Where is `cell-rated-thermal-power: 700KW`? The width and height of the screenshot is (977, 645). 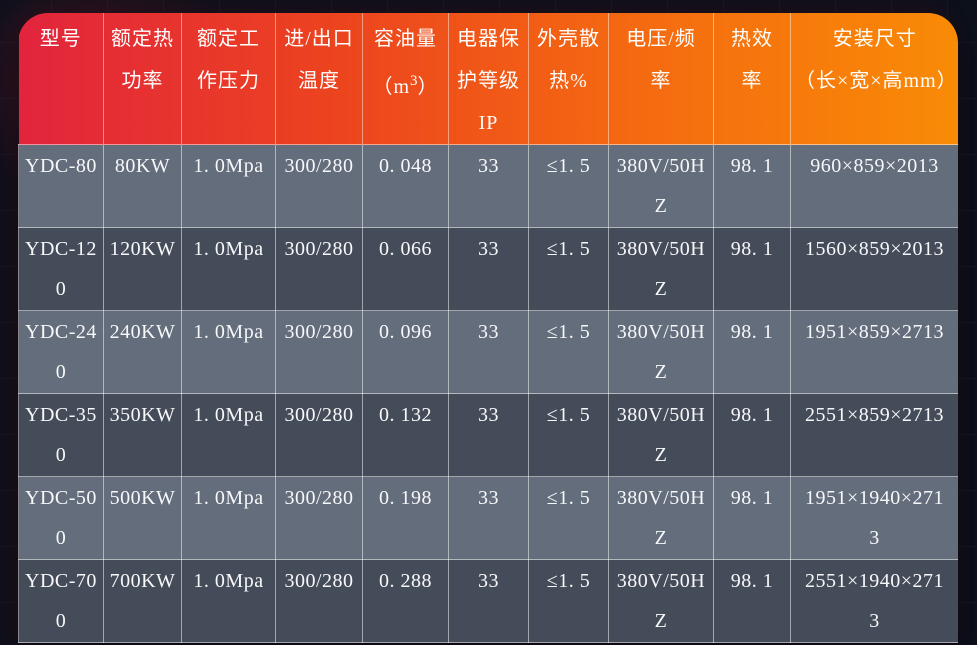 cell-rated-thermal-power: 700KW is located at coordinates (142, 601).